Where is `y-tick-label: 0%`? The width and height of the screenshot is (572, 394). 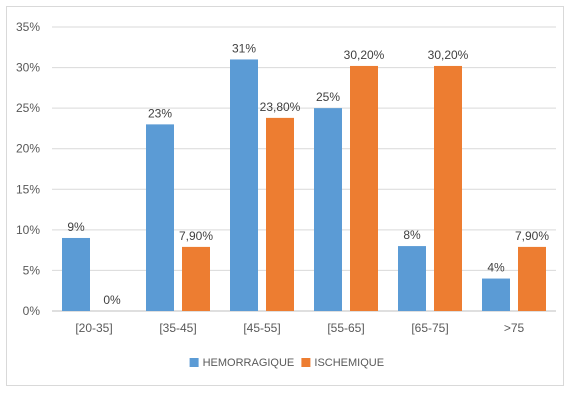
y-tick-label: 0% is located at coordinates (32, 311).